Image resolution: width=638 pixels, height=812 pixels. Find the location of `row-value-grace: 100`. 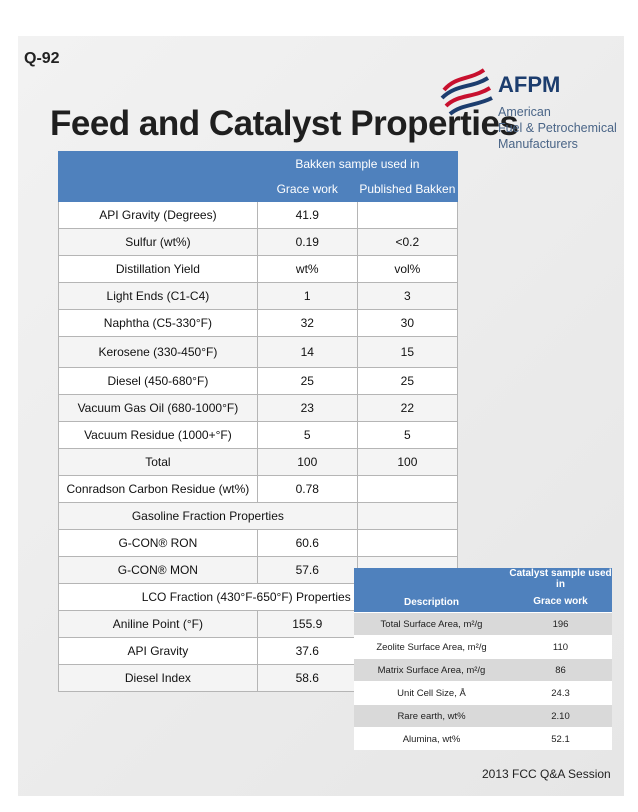

row-value-grace: 100 is located at coordinates (307, 462).